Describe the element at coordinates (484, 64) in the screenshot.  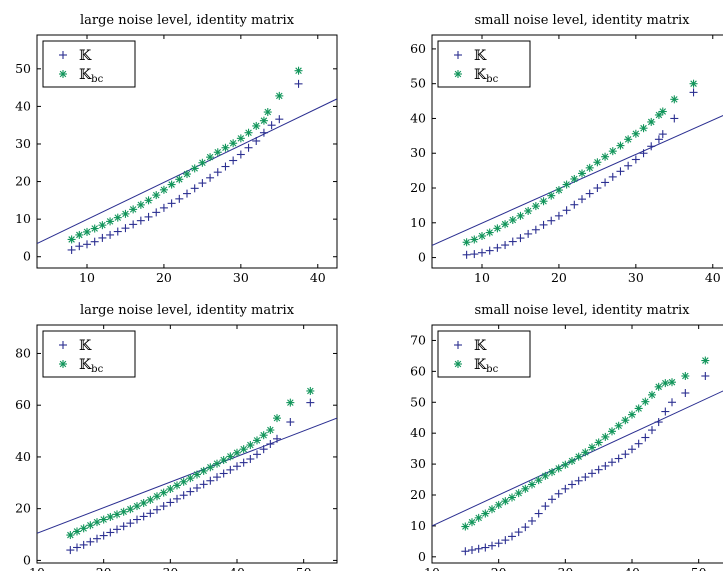
I see `legend-box` at that location.